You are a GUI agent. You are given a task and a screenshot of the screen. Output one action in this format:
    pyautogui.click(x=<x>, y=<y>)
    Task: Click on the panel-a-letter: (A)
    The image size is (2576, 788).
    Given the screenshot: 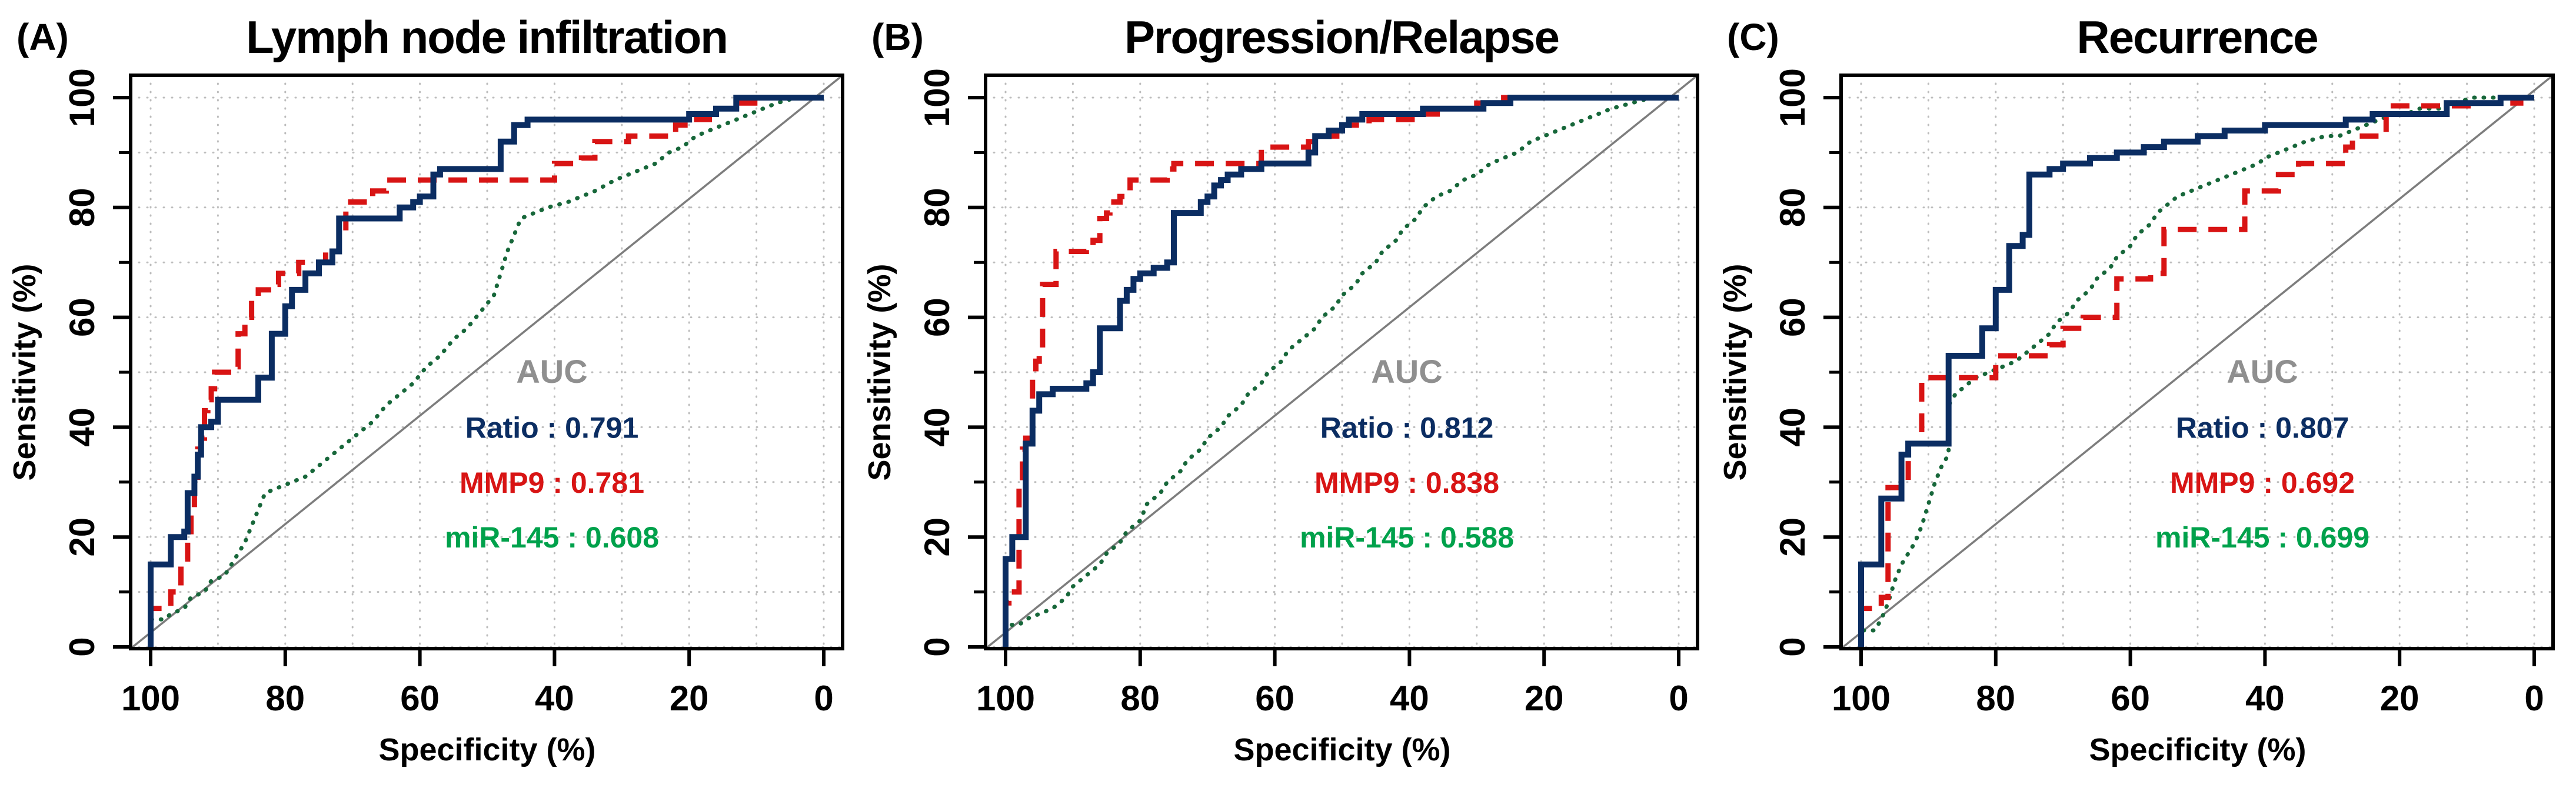 What is the action you would take?
    pyautogui.click(x=42, y=37)
    